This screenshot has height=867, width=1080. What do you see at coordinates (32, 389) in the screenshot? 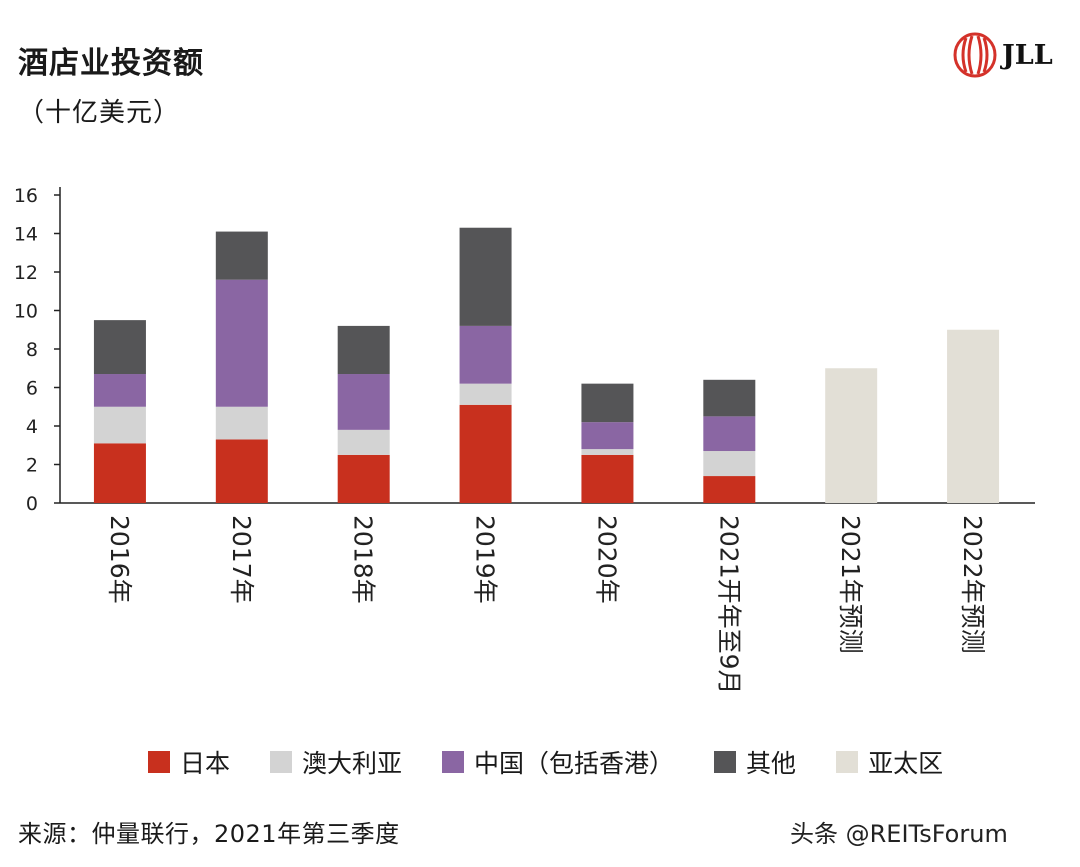
I see `y-tick-label: 6` at bounding box center [32, 389].